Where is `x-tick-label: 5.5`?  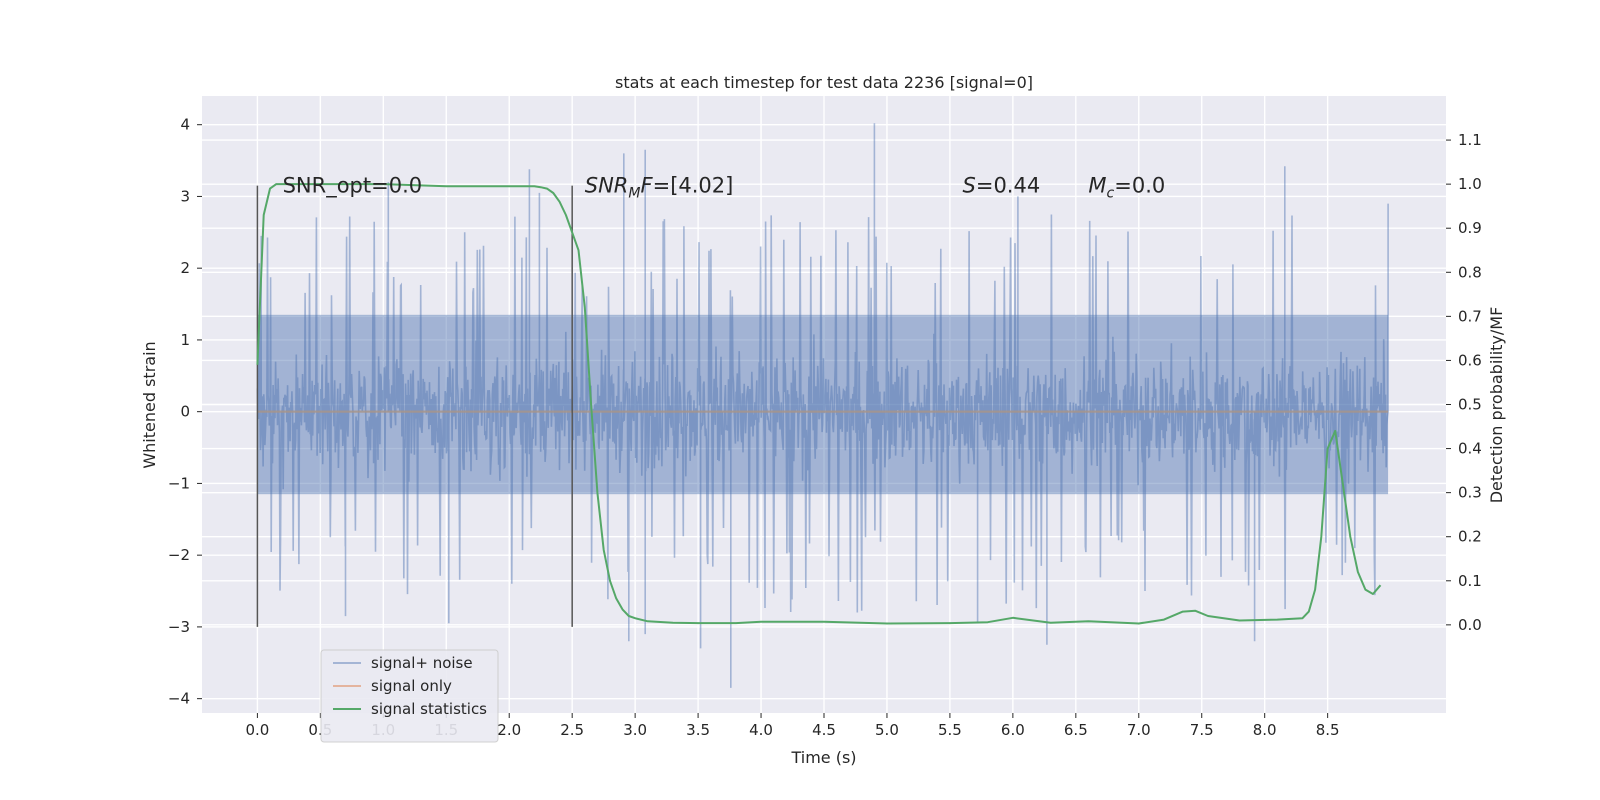
x-tick-label: 5.5 is located at coordinates (950, 730).